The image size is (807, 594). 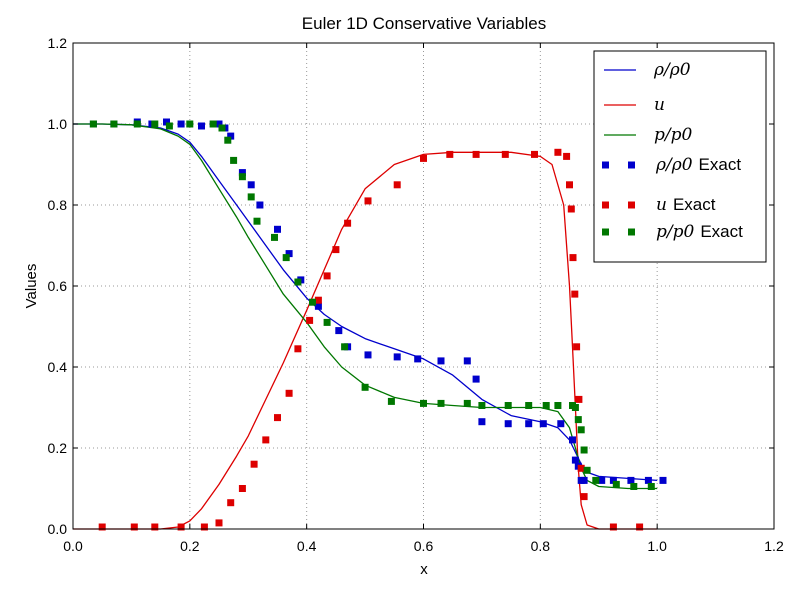 I want to click on legend-entry: p/p0 Exact, so click(x=672, y=232).